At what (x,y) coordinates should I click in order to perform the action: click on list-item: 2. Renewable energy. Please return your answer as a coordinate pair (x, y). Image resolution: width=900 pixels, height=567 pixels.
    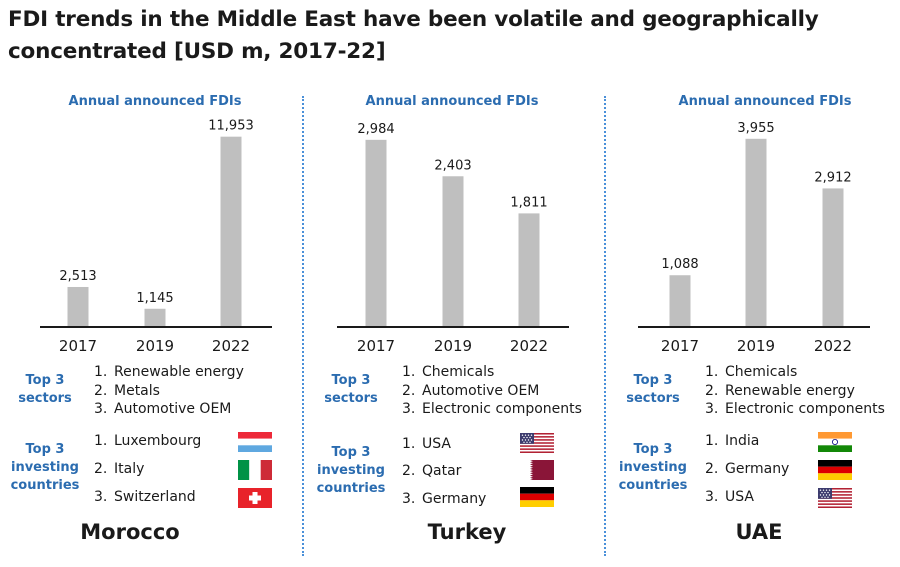
    Looking at the image, I should click on (780, 390).